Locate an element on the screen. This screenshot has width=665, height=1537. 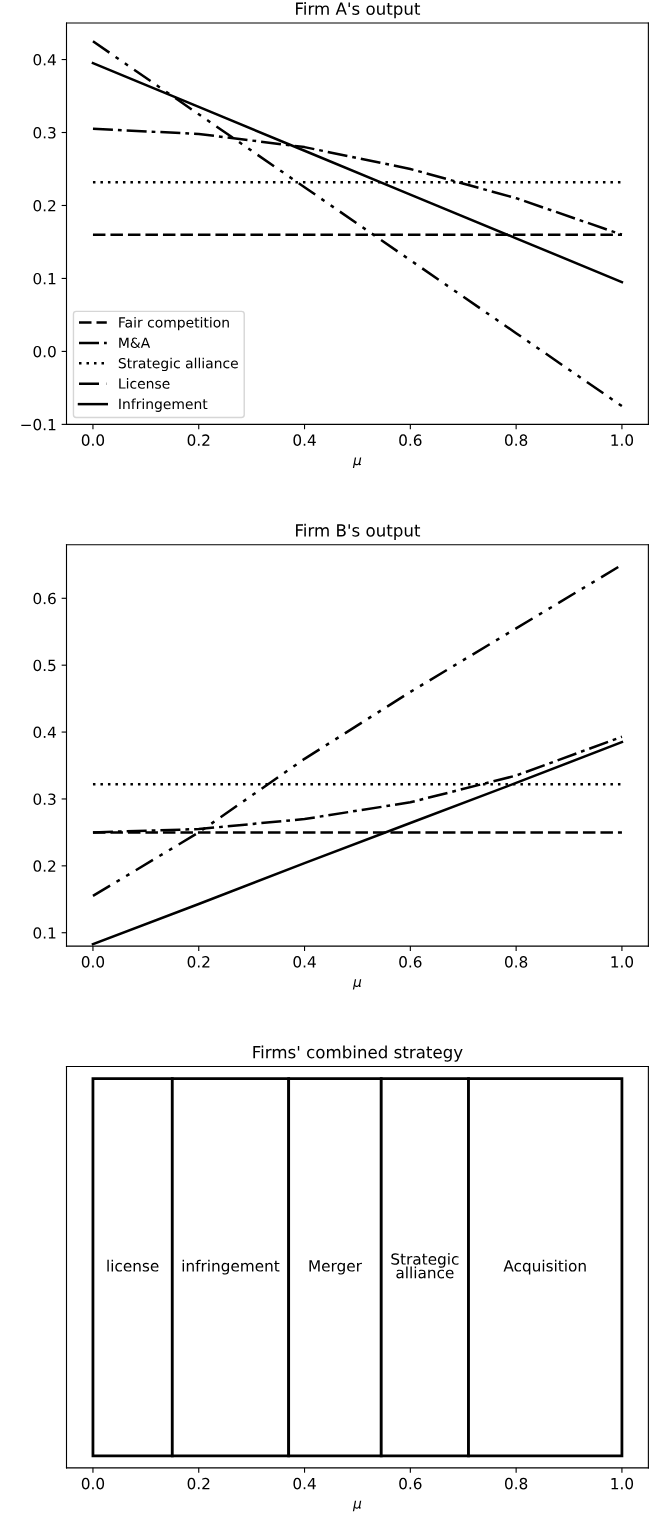
y-tick-label: 0.0 is located at coordinates (44, 351).